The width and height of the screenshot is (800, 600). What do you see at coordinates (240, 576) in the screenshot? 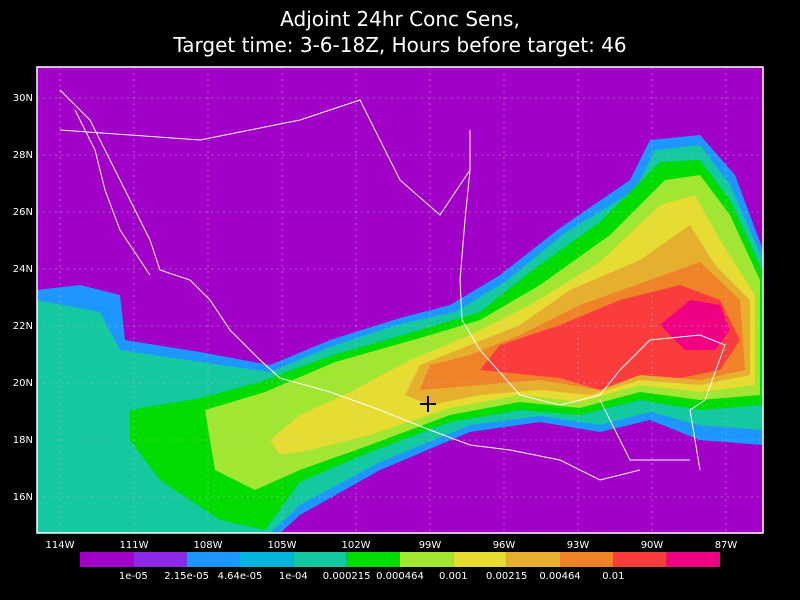
I see `colorbar-label: 4.64e-05` at bounding box center [240, 576].